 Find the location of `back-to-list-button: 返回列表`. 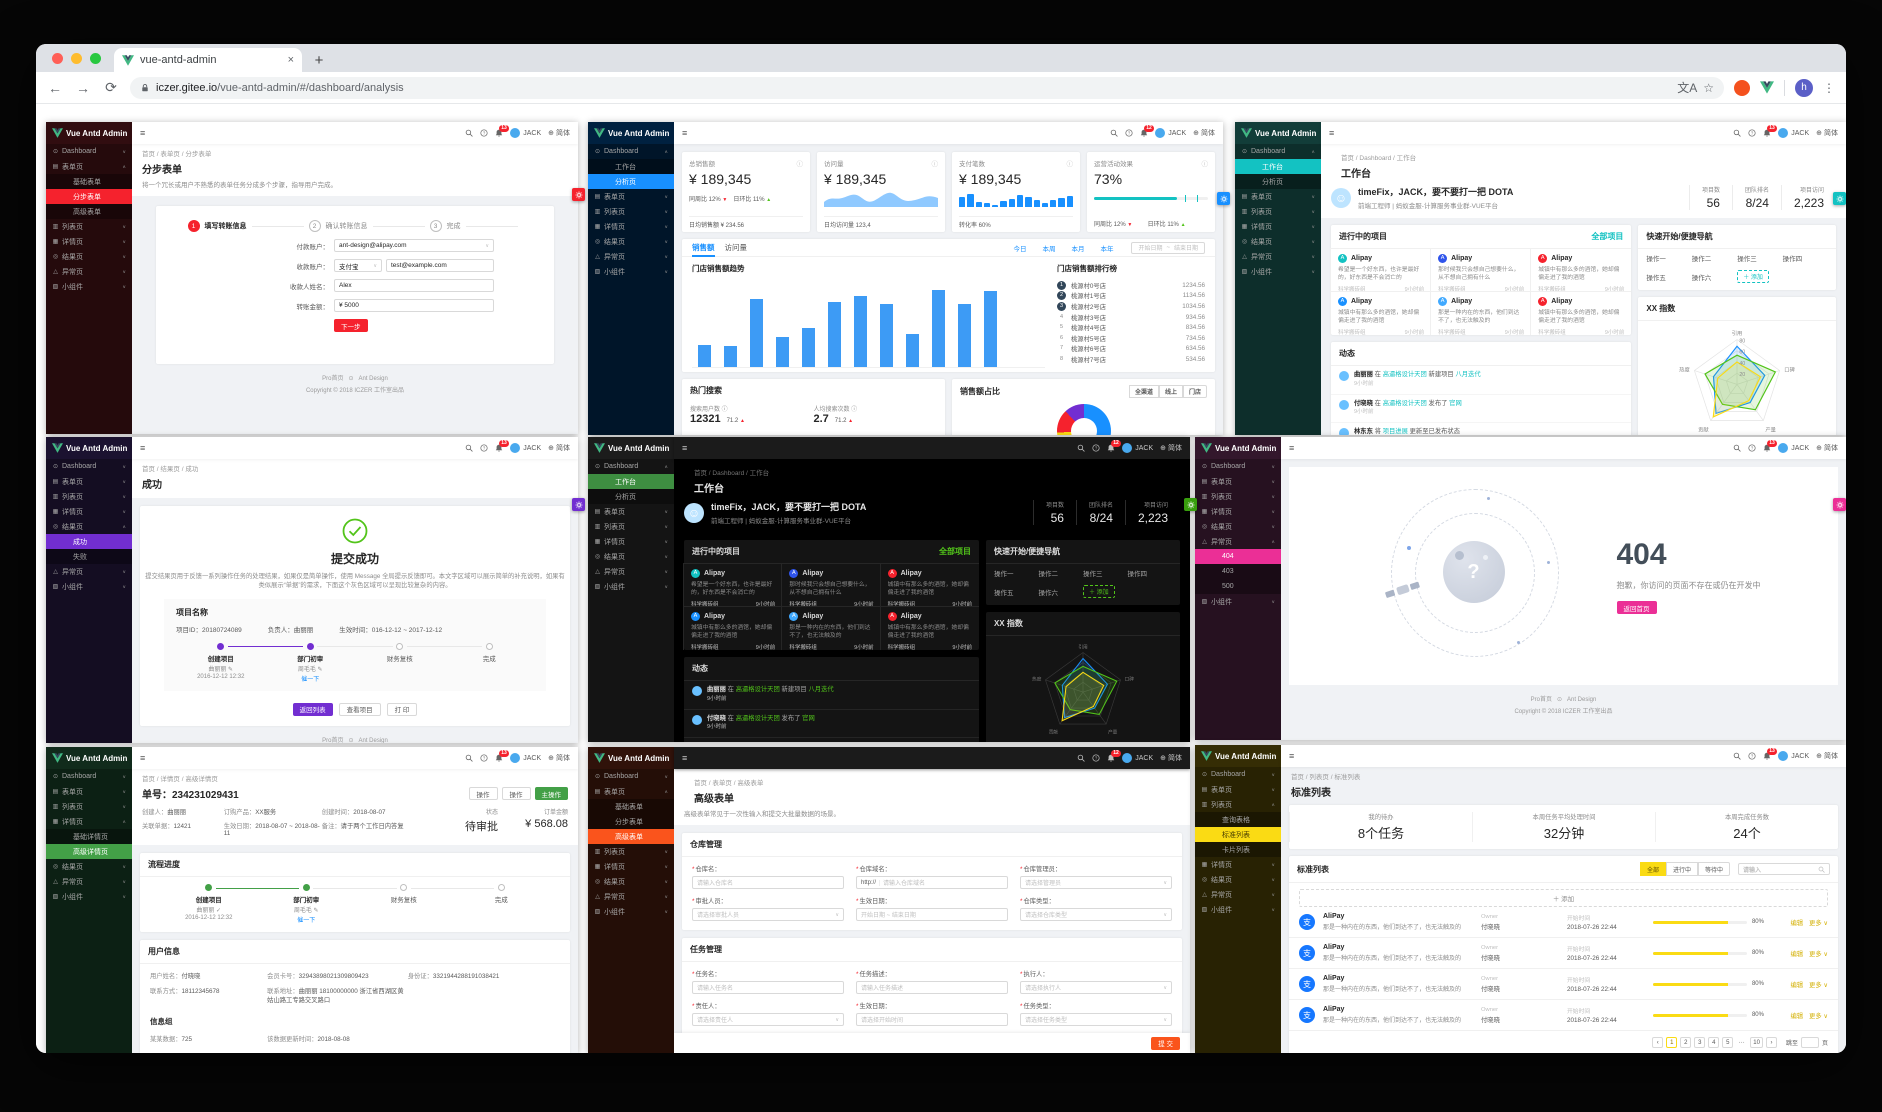

back-to-list-button: 返回列表 is located at coordinates (312, 709).